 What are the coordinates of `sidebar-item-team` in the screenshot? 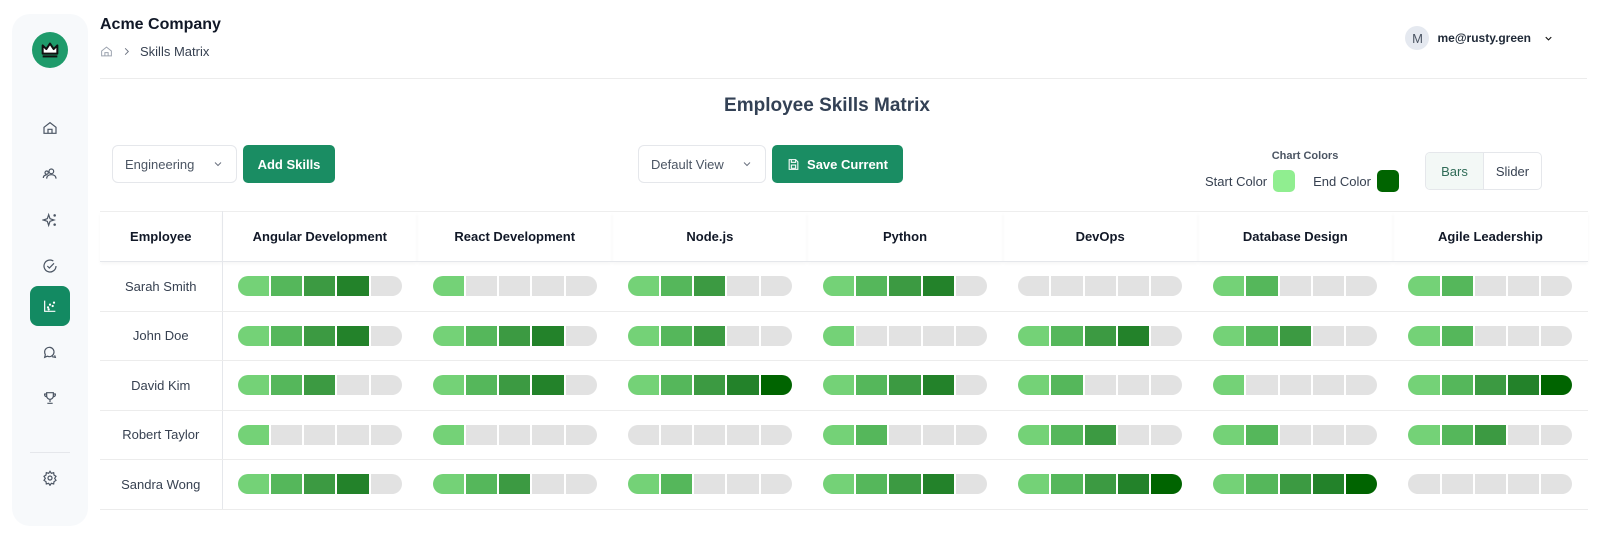 It's located at (50, 174).